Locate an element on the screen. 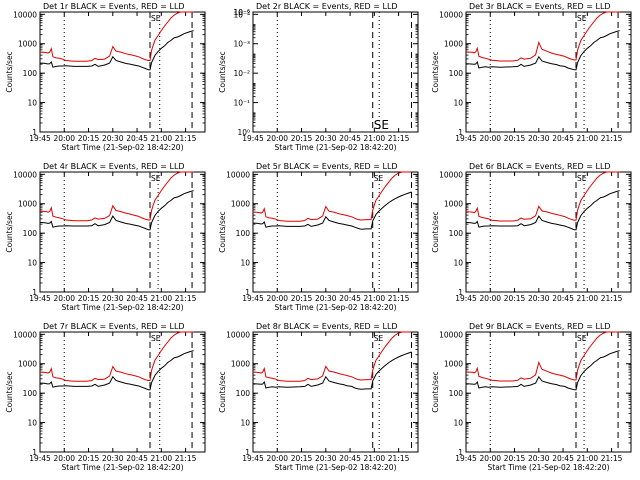 Image resolution: width=640 pixels, height=480 pixels. x-tick-label: 19:45 is located at coordinates (253, 138).